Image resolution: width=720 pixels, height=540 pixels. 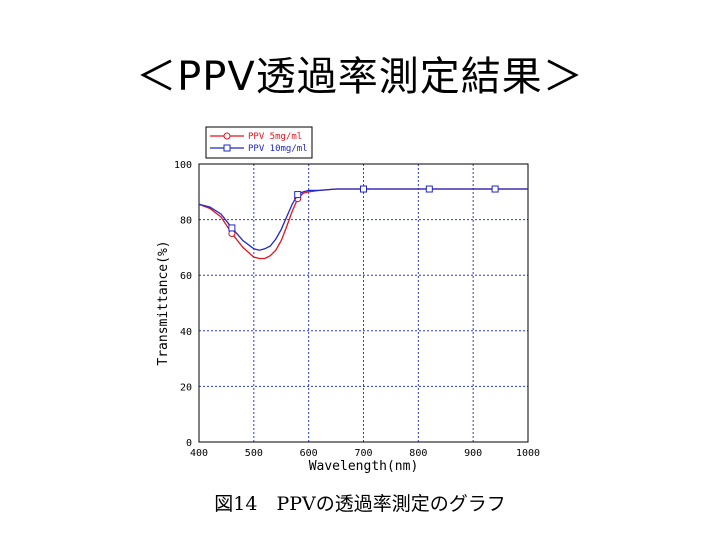 What do you see at coordinates (254, 453) in the screenshot?
I see `x-tick-label: 500` at bounding box center [254, 453].